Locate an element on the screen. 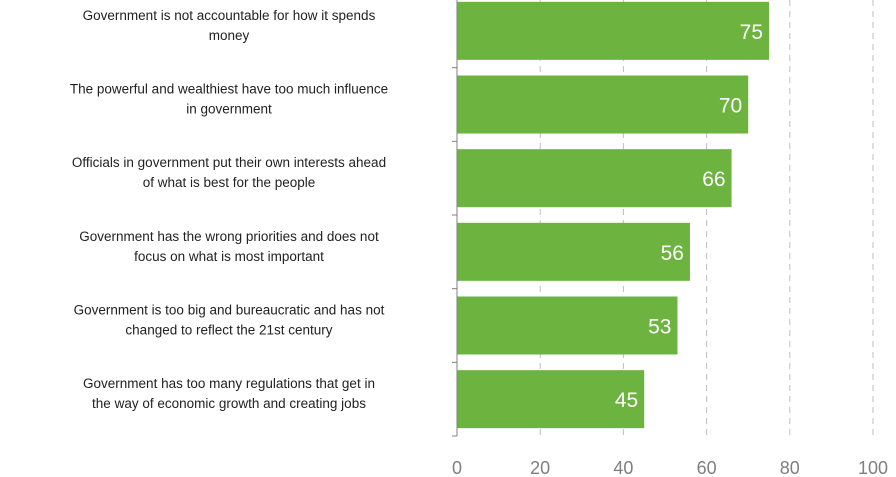  data-label: 56 is located at coordinates (672, 253).